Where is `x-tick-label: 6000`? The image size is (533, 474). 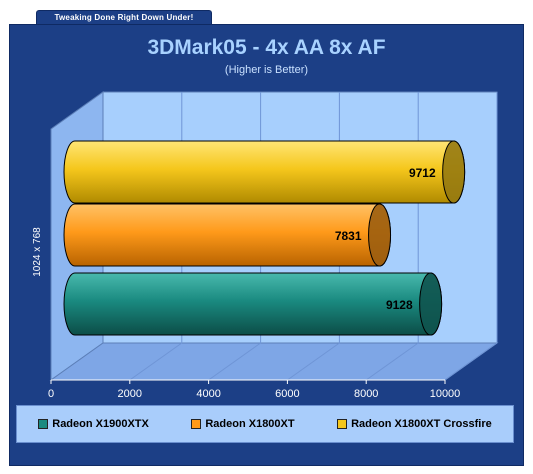 x-tick-label: 6000 is located at coordinates (287, 394).